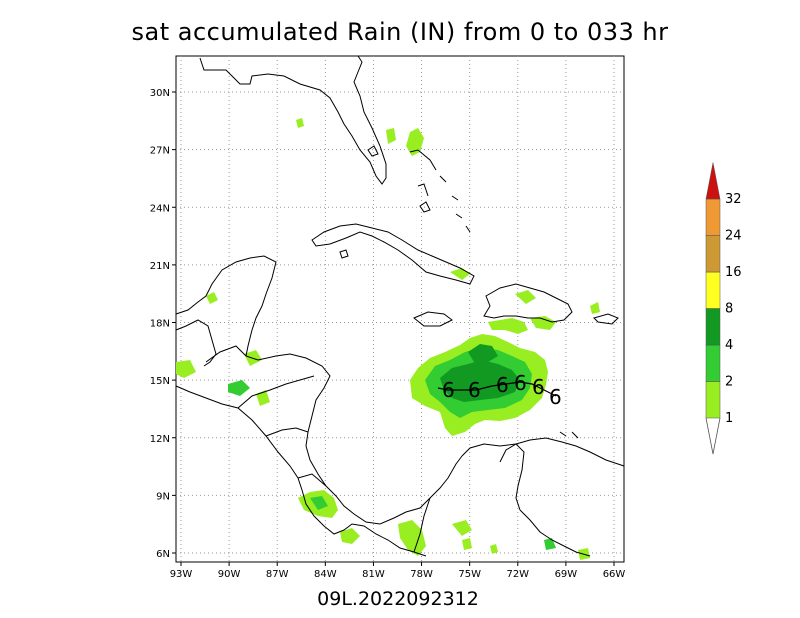 The height and width of the screenshot is (618, 800). I want to click on coast-hispaniola, so click(528, 303).